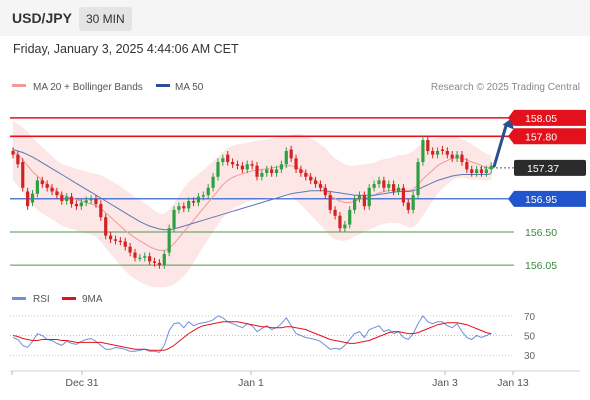 The height and width of the screenshot is (400, 590). I want to click on rsi-legend-label: RSI, so click(41, 299).